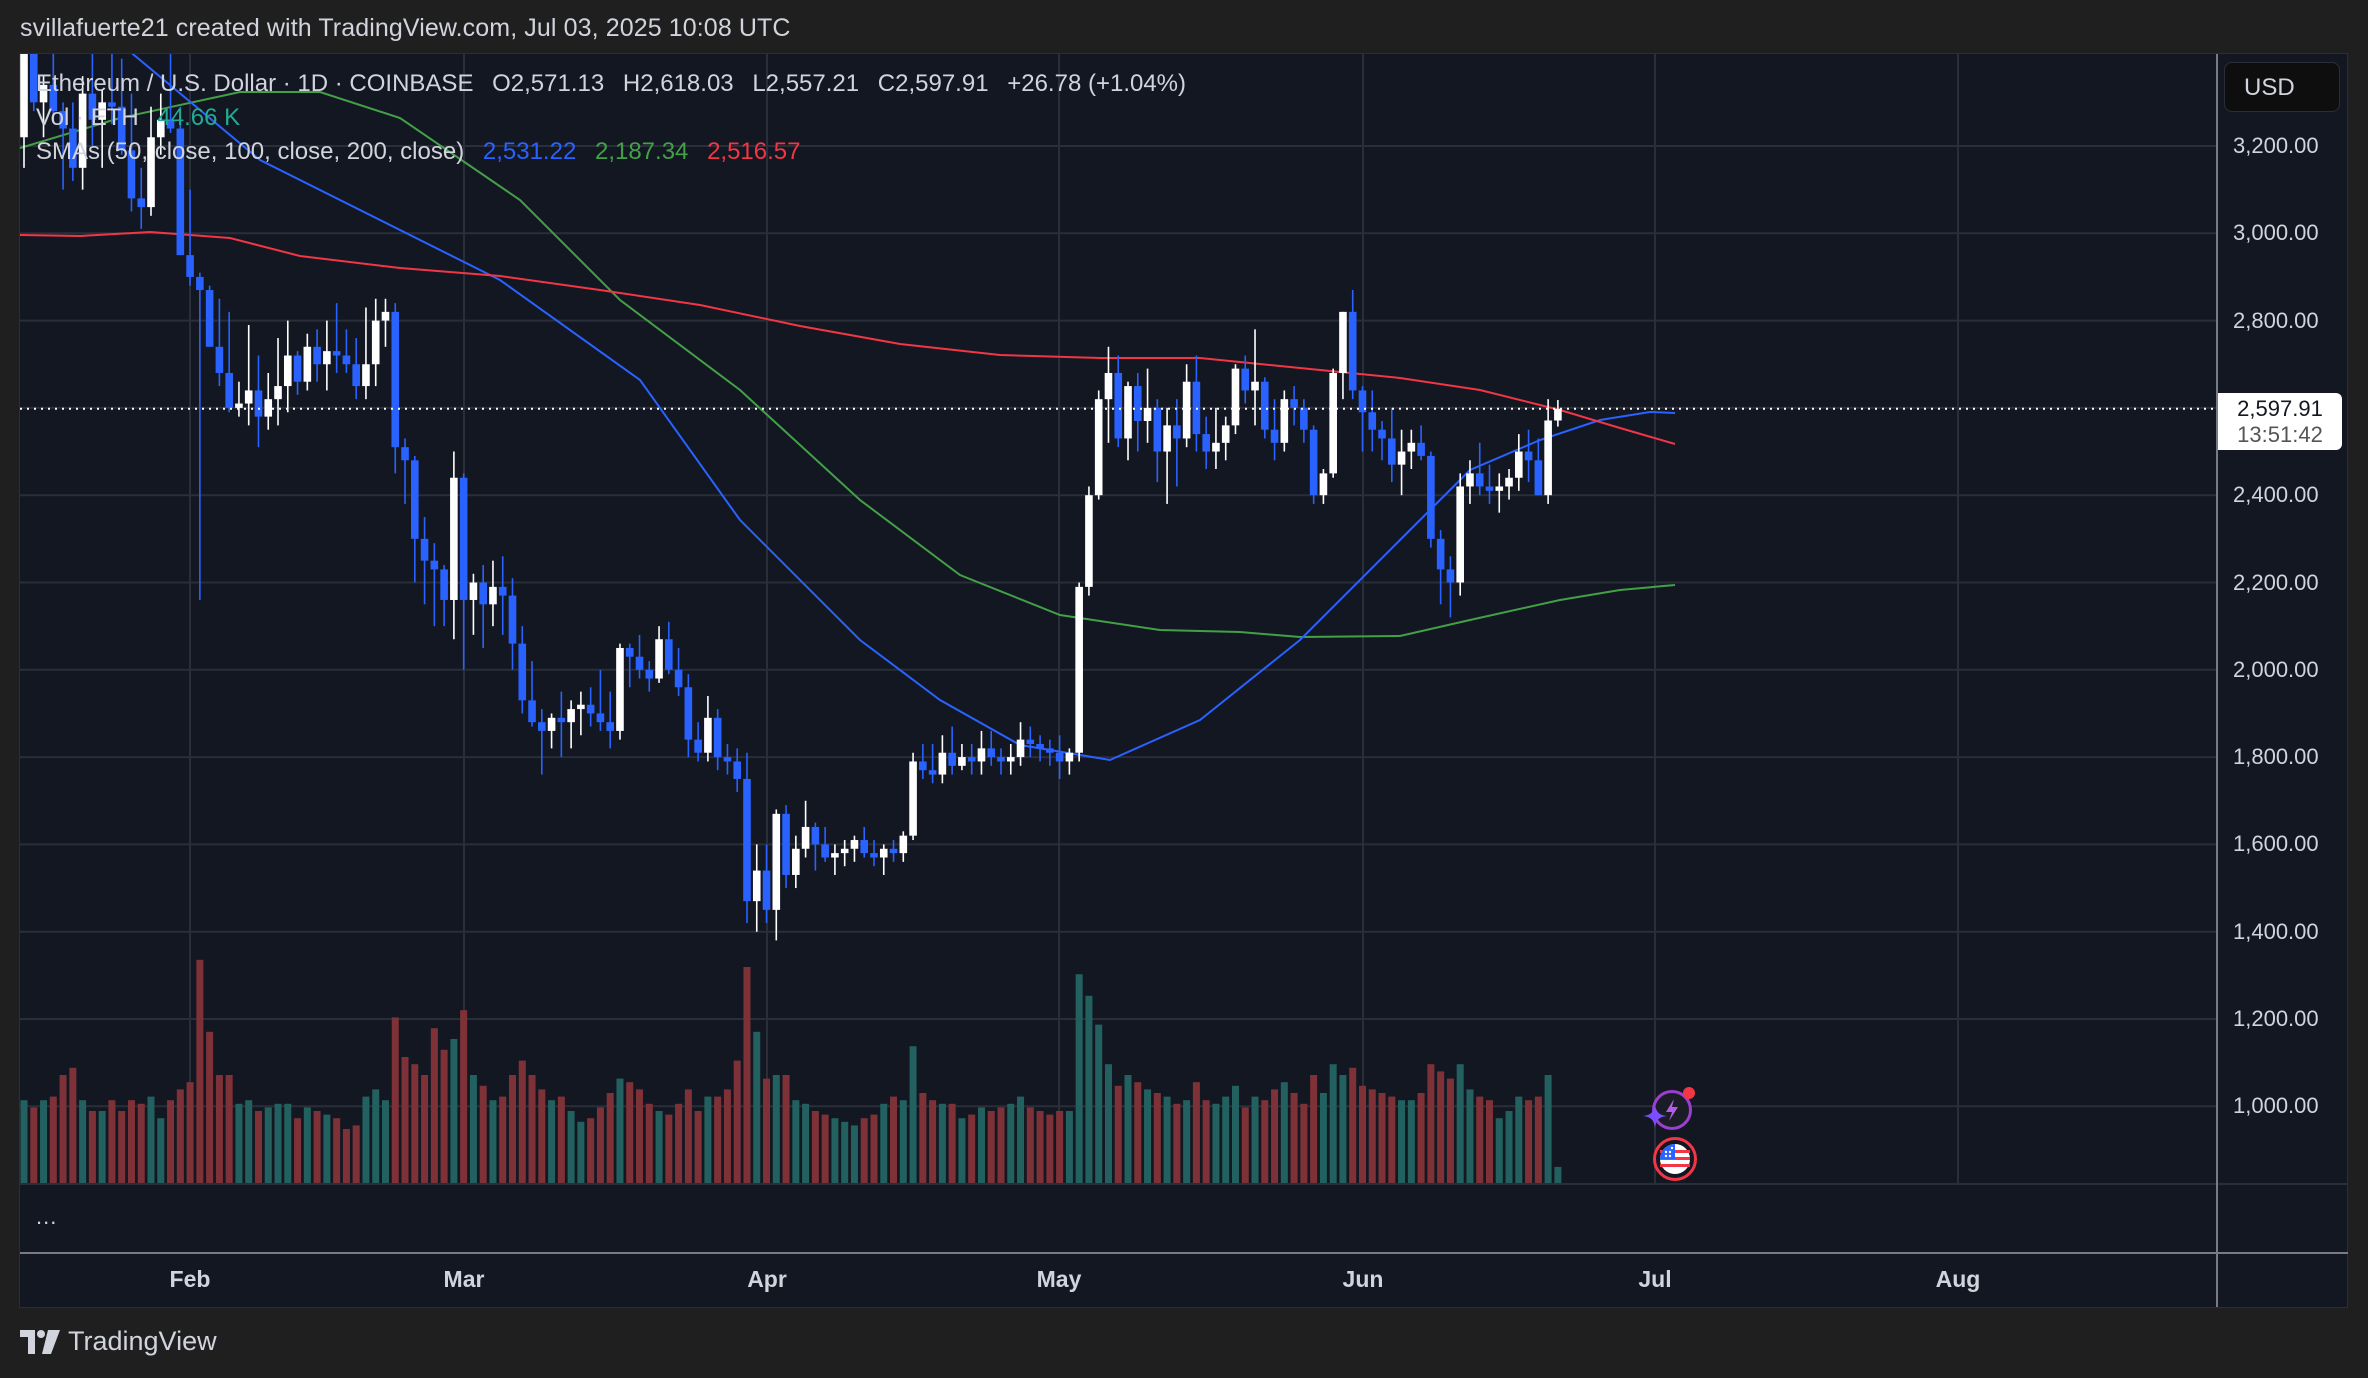 The height and width of the screenshot is (1378, 2368). I want to click on bar-countdown: 13:51:42, so click(2280, 434).